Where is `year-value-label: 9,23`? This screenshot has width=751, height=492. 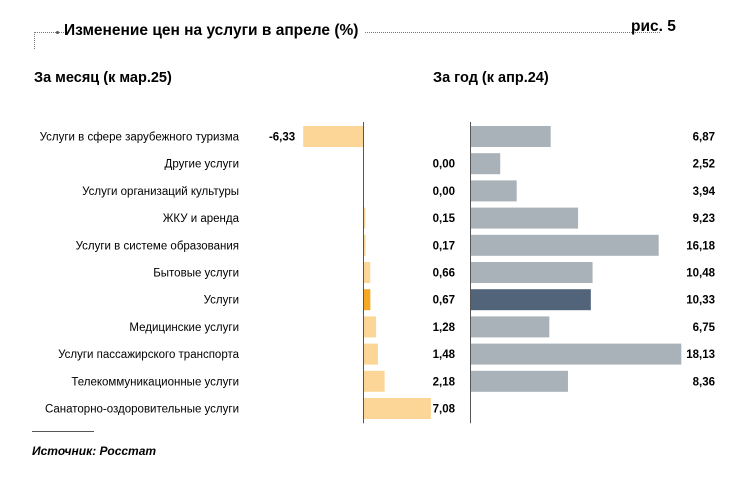 year-value-label: 9,23 is located at coordinates (704, 219).